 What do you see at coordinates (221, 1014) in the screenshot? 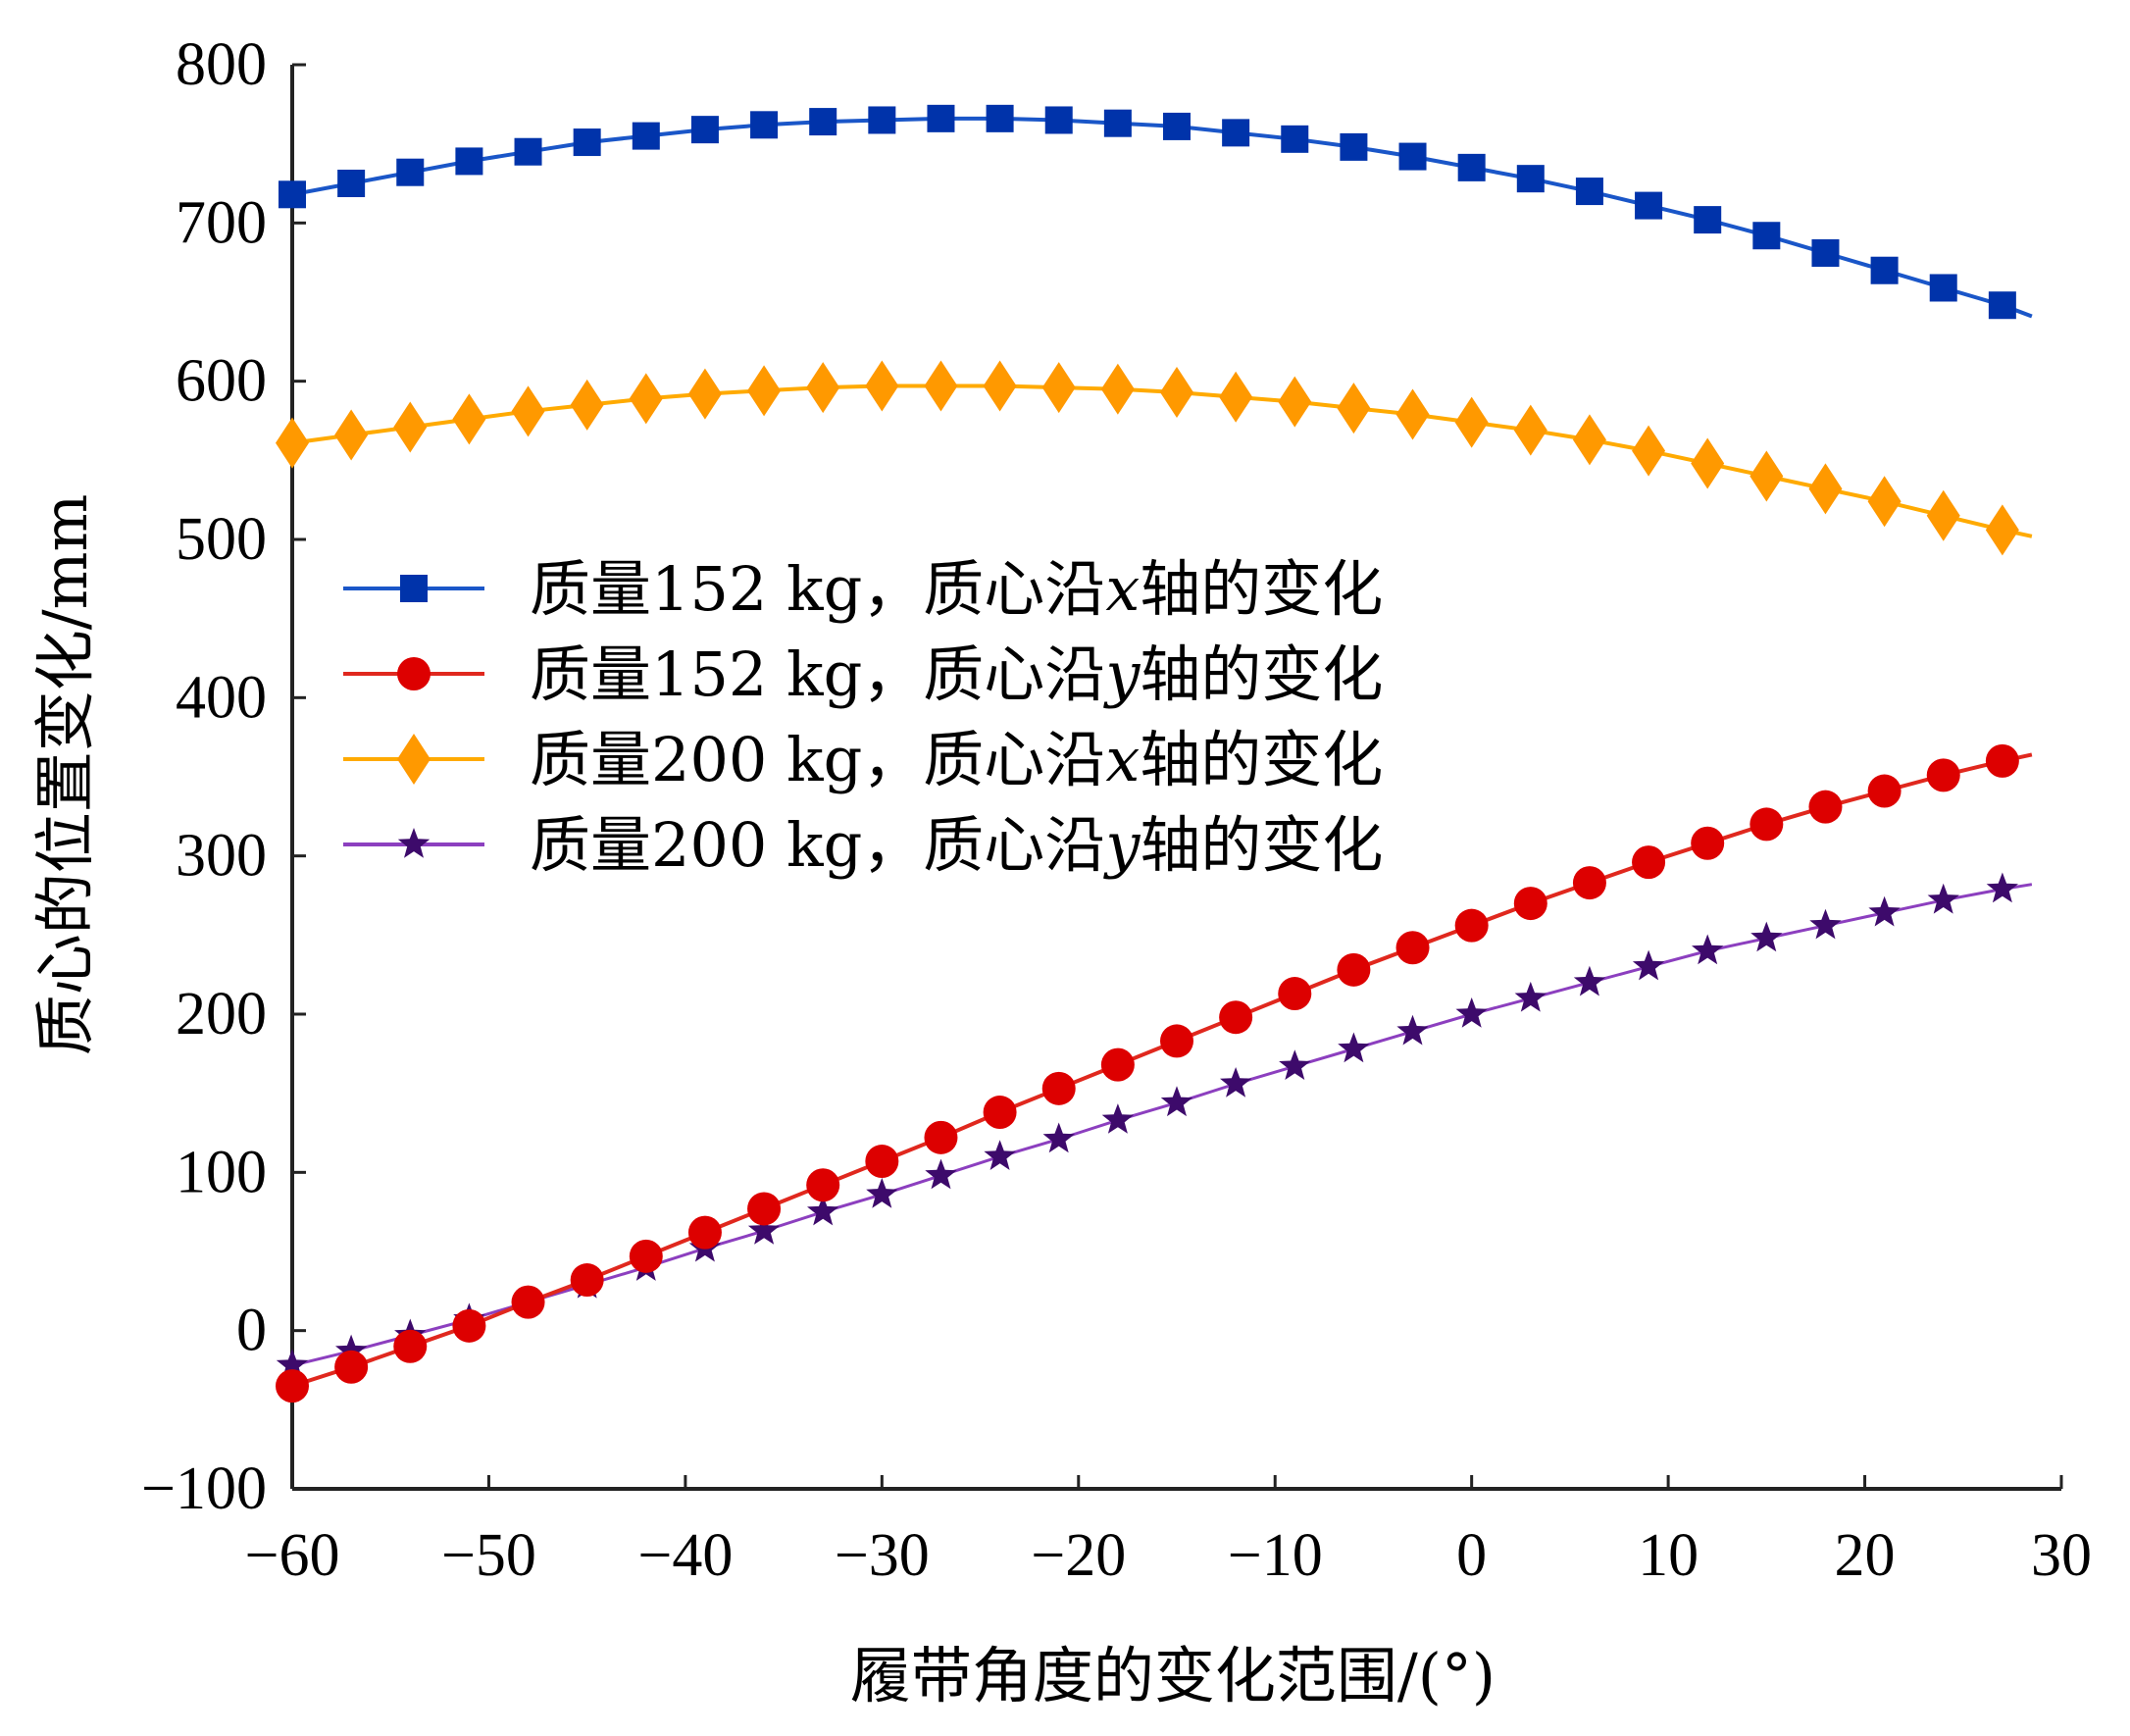
I see `y-tick-label: 200` at bounding box center [221, 1014].